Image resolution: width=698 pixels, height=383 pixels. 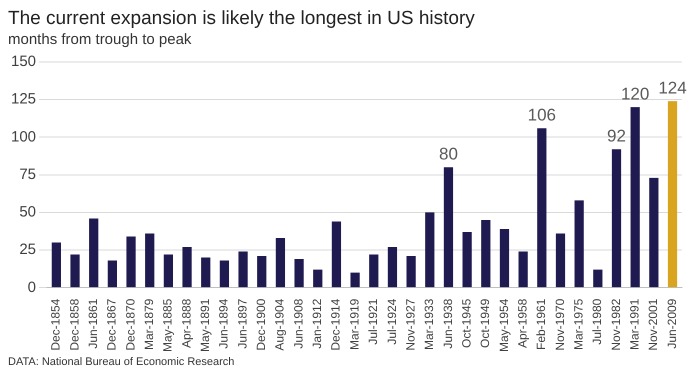 What do you see at coordinates (635, 94) in the screenshot?
I see `data-label: 120` at bounding box center [635, 94].